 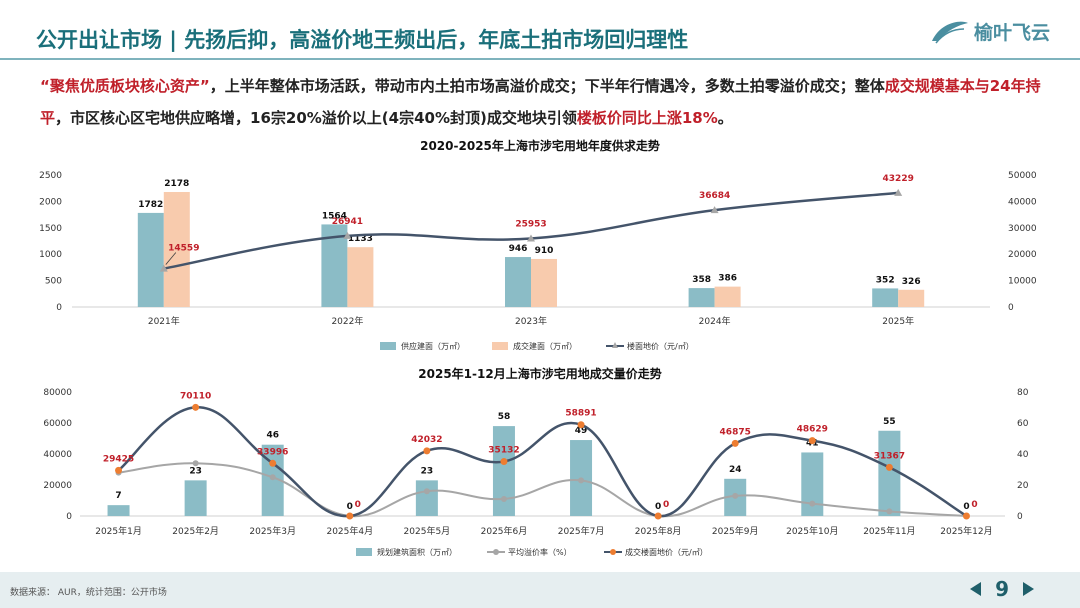 What do you see at coordinates (540, 590) in the screenshot?
I see `footer-bar` at bounding box center [540, 590].